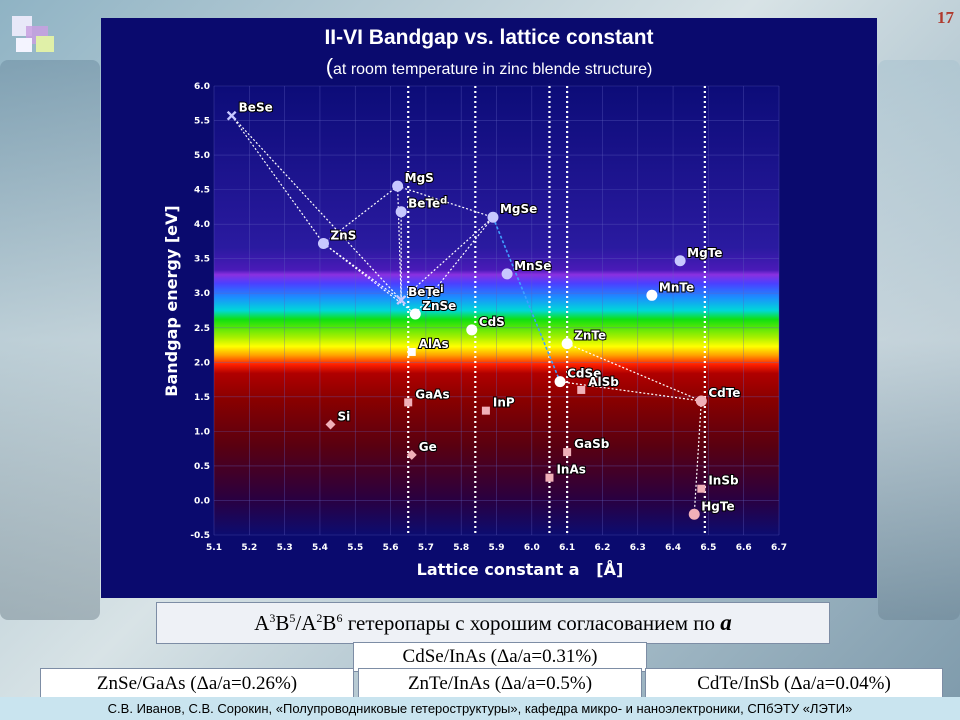 Image resolution: width=960 pixels, height=720 pixels. I want to click on point-gaas, so click(408, 402).